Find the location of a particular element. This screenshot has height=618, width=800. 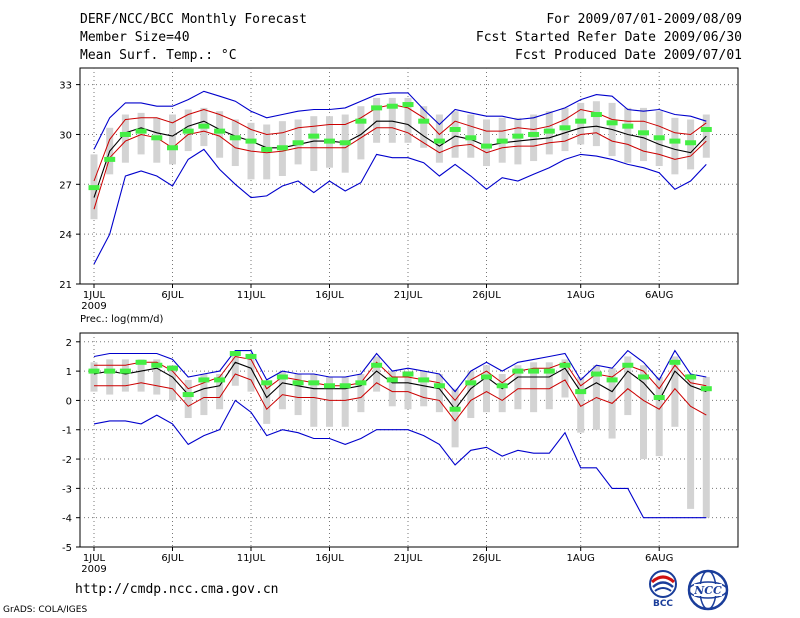

y-tick-label: 1 is located at coordinates (69, 372).